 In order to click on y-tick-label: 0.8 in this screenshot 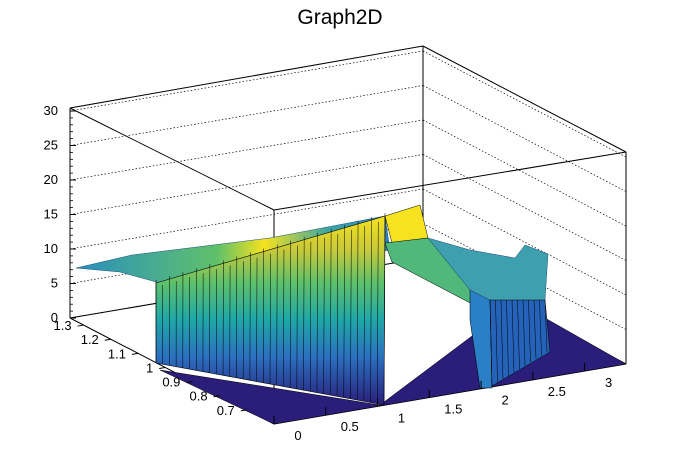, I will do `click(199, 396)`.